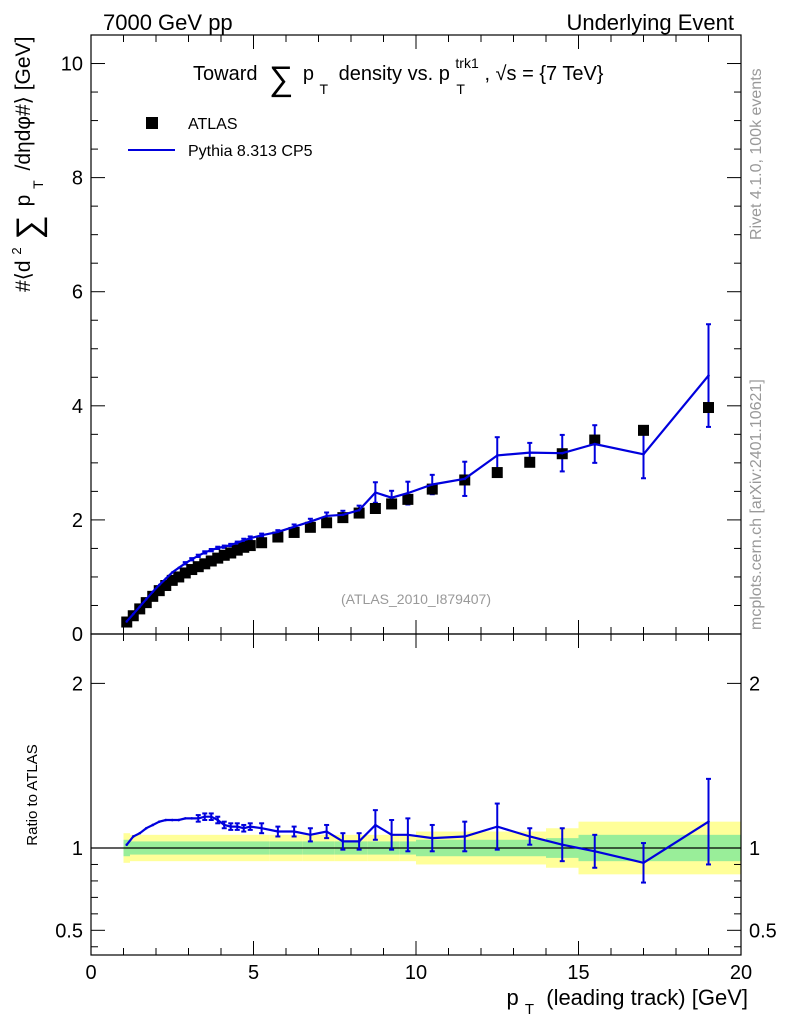 Image resolution: width=786 pixels, height=1024 pixels. I want to click on legend-atlas-label: ATLAS, so click(213, 124).